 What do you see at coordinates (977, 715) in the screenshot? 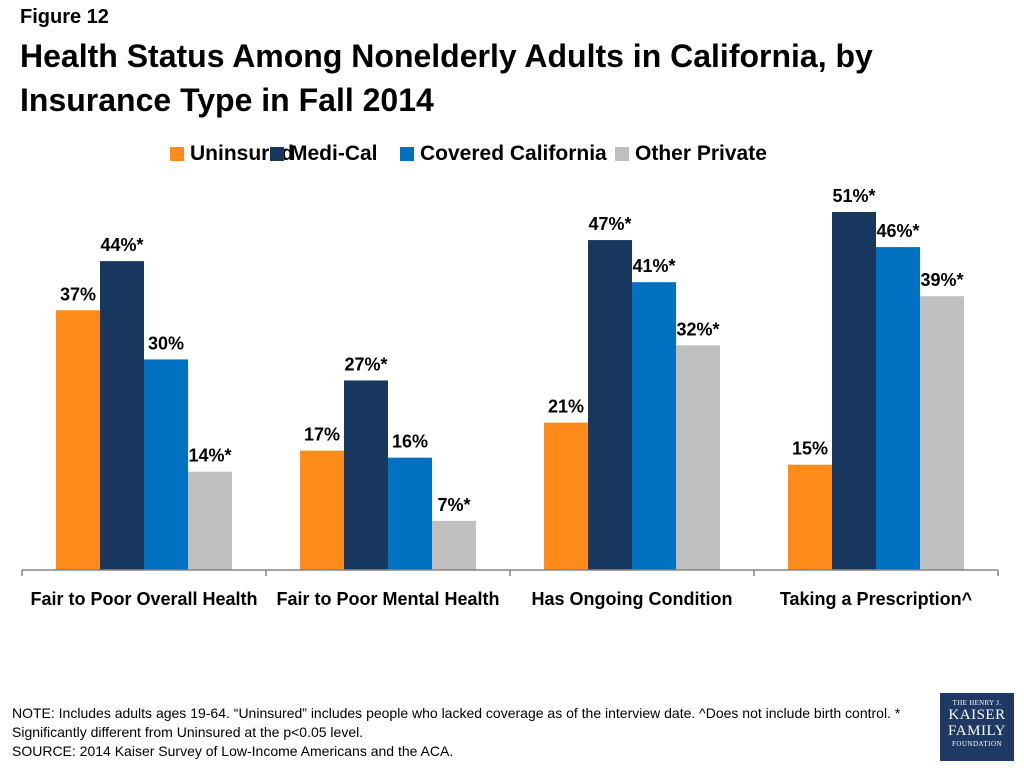
I see `logo-line-2: KAISER` at bounding box center [977, 715].